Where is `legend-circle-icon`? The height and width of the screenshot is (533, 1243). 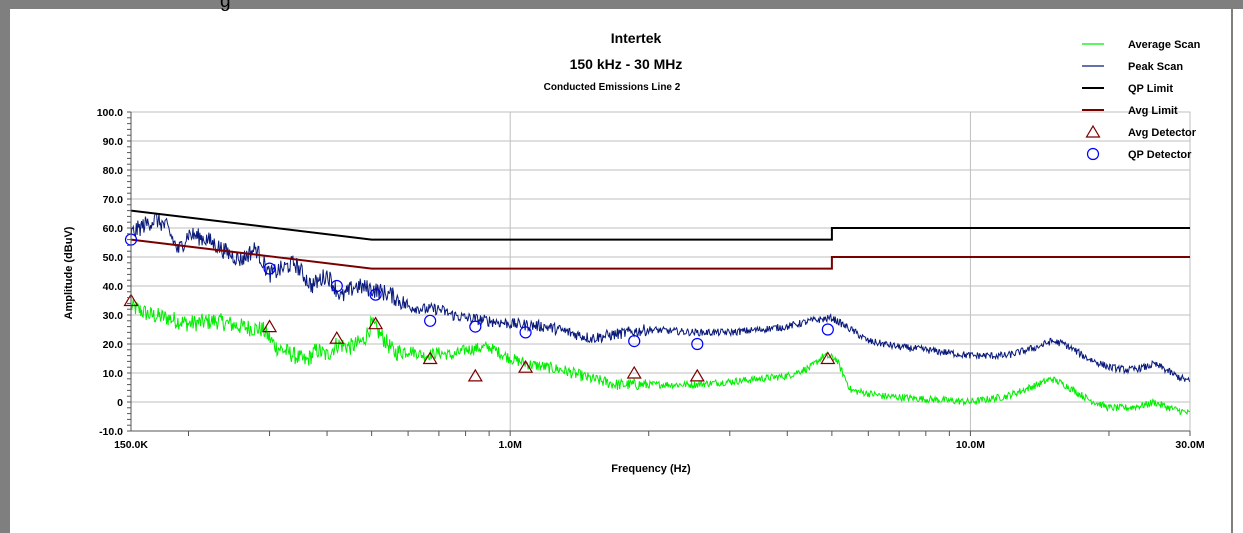 legend-circle-icon is located at coordinates (1093, 154).